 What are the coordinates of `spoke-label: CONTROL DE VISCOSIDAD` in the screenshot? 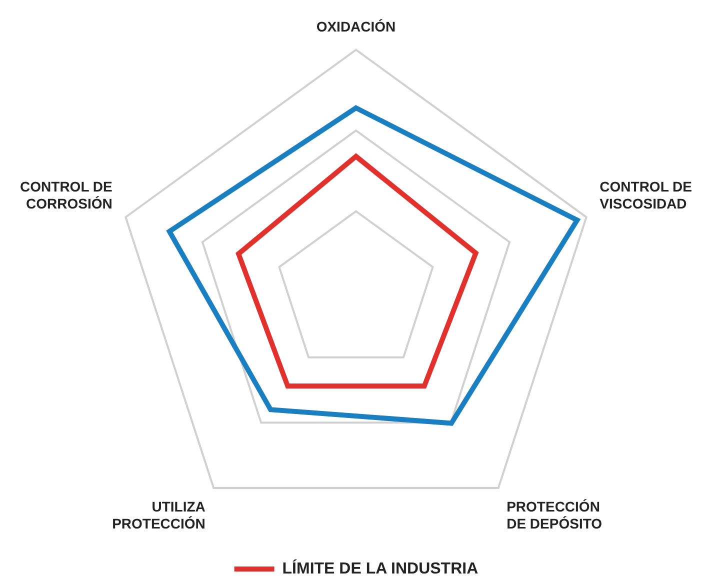 It's located at (646, 195).